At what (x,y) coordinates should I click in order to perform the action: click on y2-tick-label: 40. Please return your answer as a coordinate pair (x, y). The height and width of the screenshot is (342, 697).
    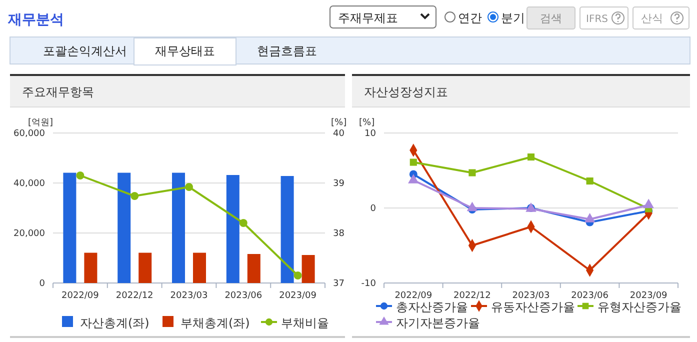
    Looking at the image, I should click on (339, 134).